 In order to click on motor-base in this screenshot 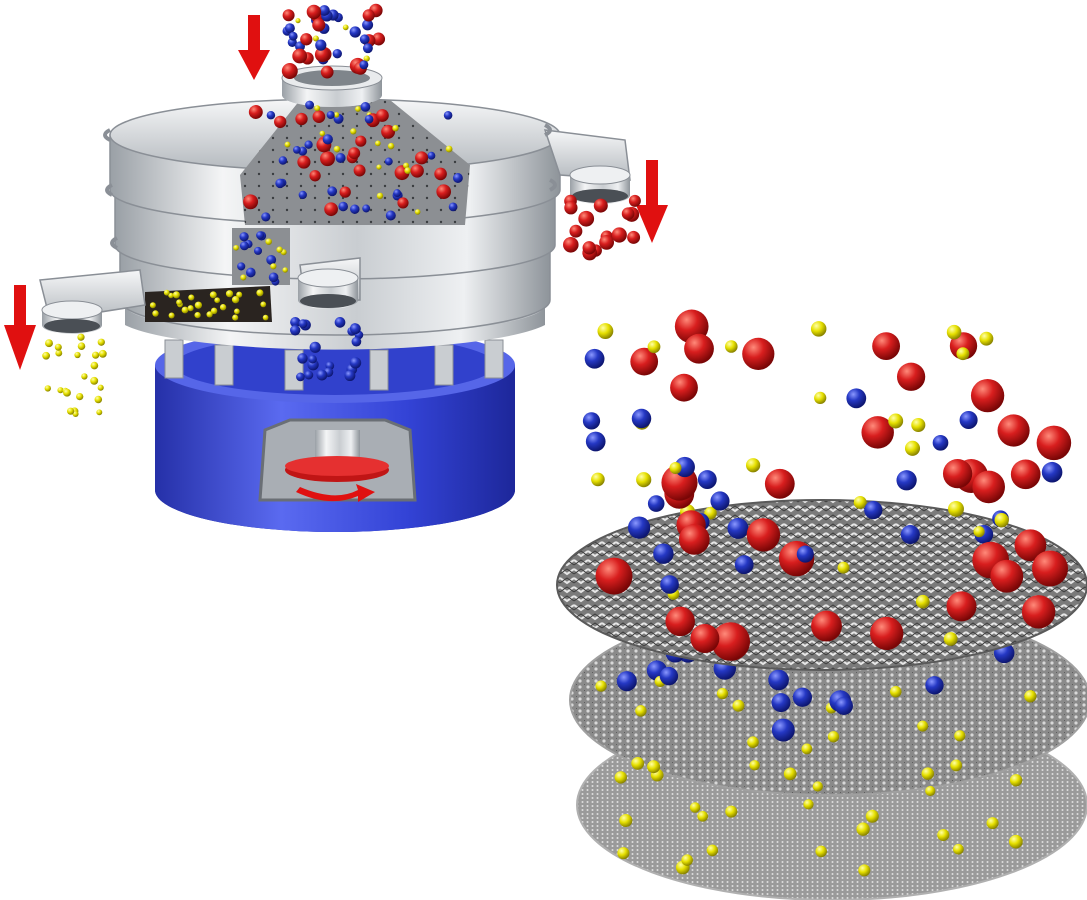, I will do `click(335, 429)`.